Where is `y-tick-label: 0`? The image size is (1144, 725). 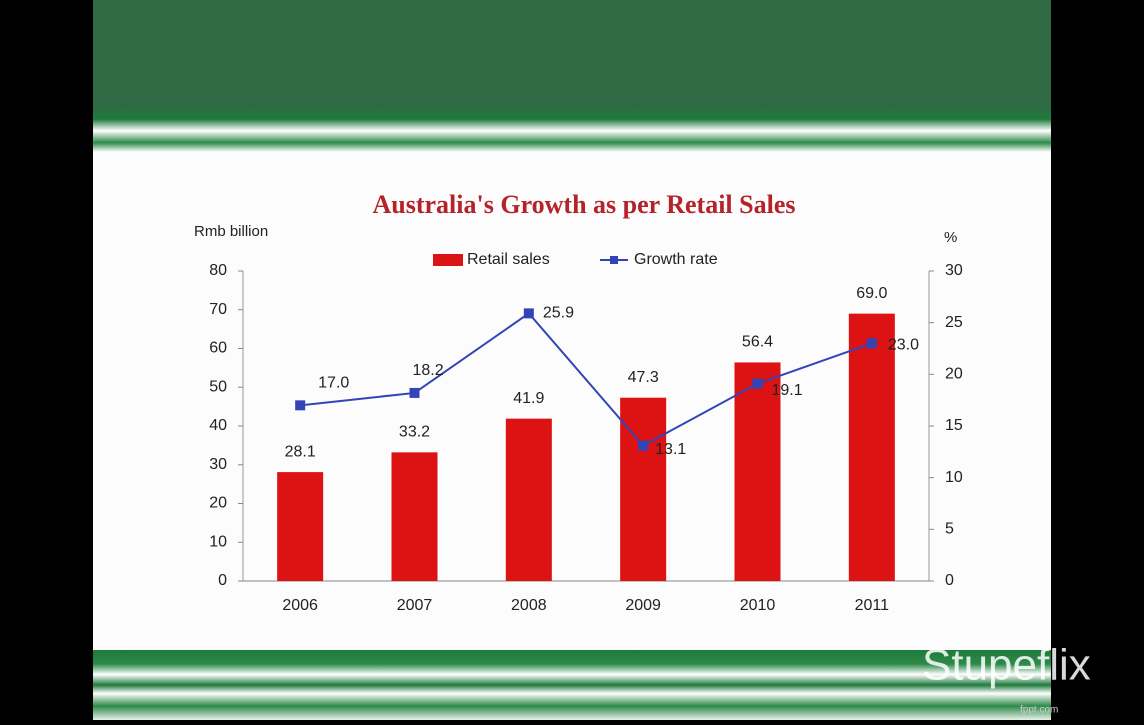
y-tick-label: 0 is located at coordinates (222, 580).